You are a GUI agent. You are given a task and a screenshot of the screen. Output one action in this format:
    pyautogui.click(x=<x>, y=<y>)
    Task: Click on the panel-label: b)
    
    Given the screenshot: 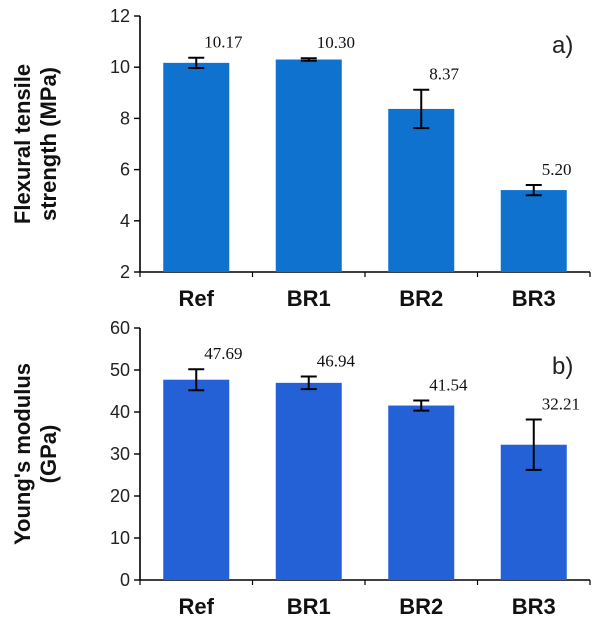 What is the action you would take?
    pyautogui.click(x=562, y=366)
    